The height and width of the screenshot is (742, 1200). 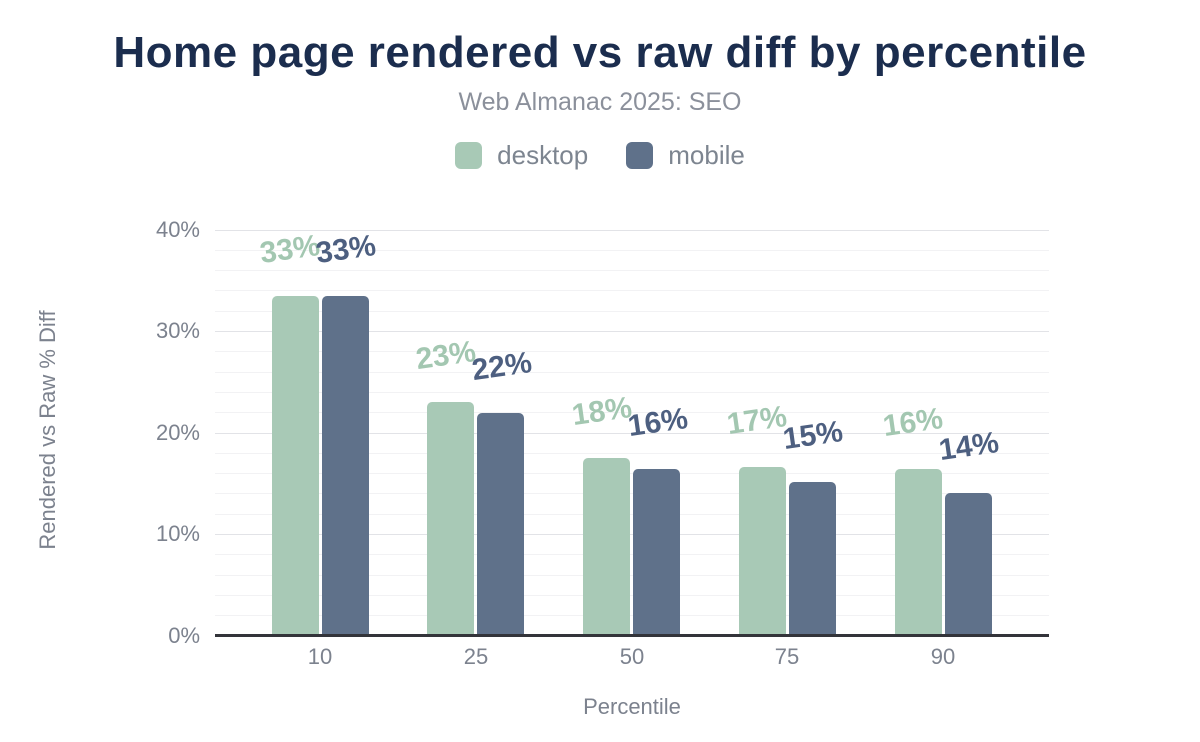 I want to click on y-tick-label-0: 0%, so click(x=184, y=635).